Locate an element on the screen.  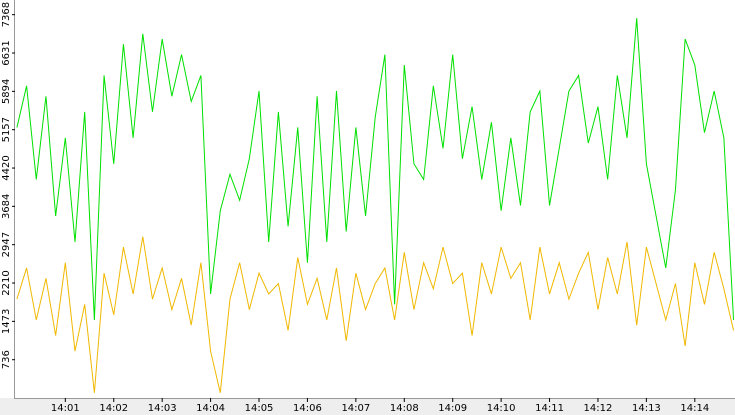
x-tick-label: 14:11 is located at coordinates (549, 408).